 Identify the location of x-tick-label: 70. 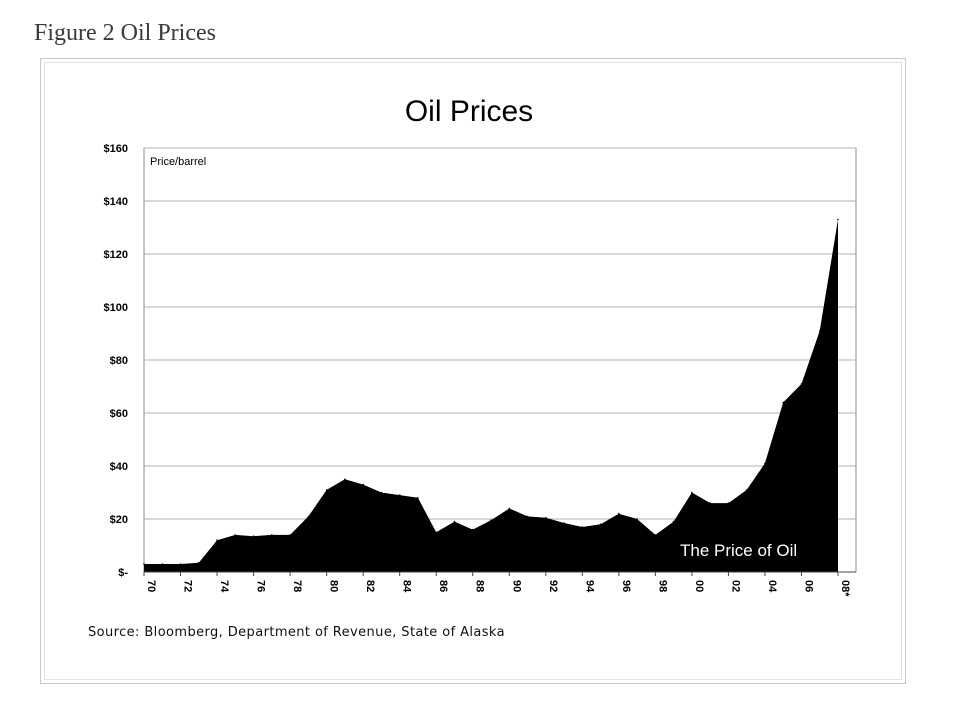
(151, 586).